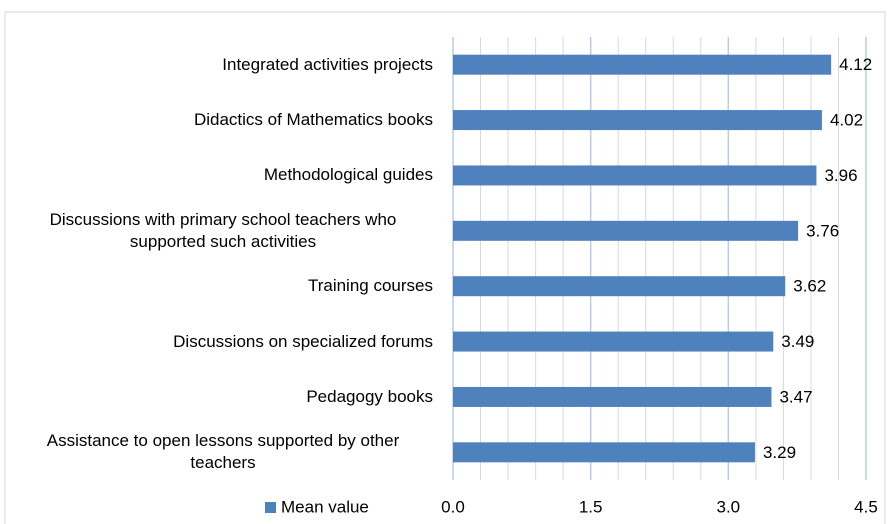  What do you see at coordinates (313, 120) in the screenshot?
I see `y-tick-label: Didactics of Mathematics books` at bounding box center [313, 120].